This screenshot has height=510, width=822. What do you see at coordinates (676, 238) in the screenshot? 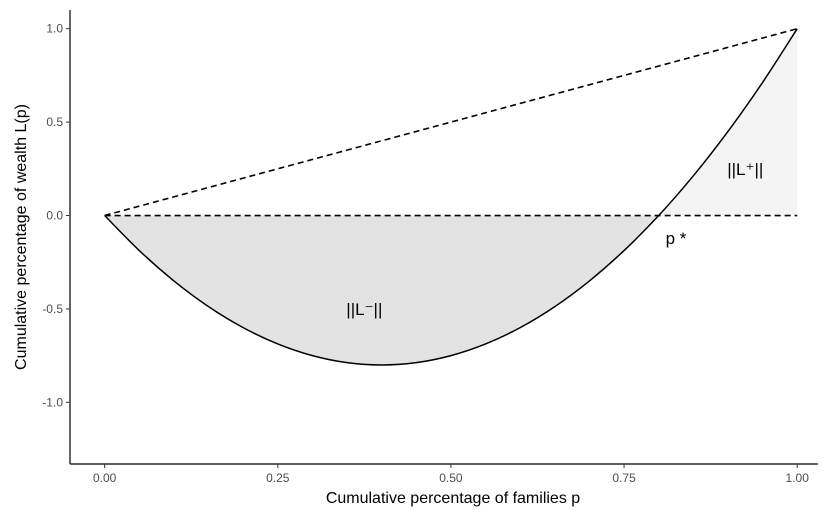
I see `annotation-label: p *` at bounding box center [676, 238].